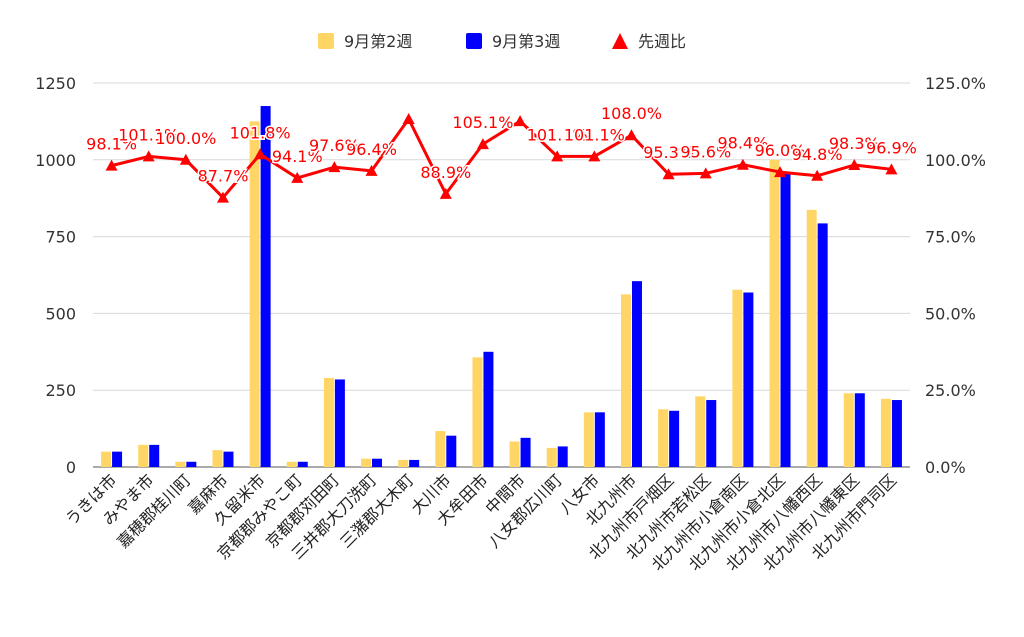 Image resolution: width=1024 pixels, height=637 pixels. I want to click on ratio-data-label: 96.4%, so click(371, 149).